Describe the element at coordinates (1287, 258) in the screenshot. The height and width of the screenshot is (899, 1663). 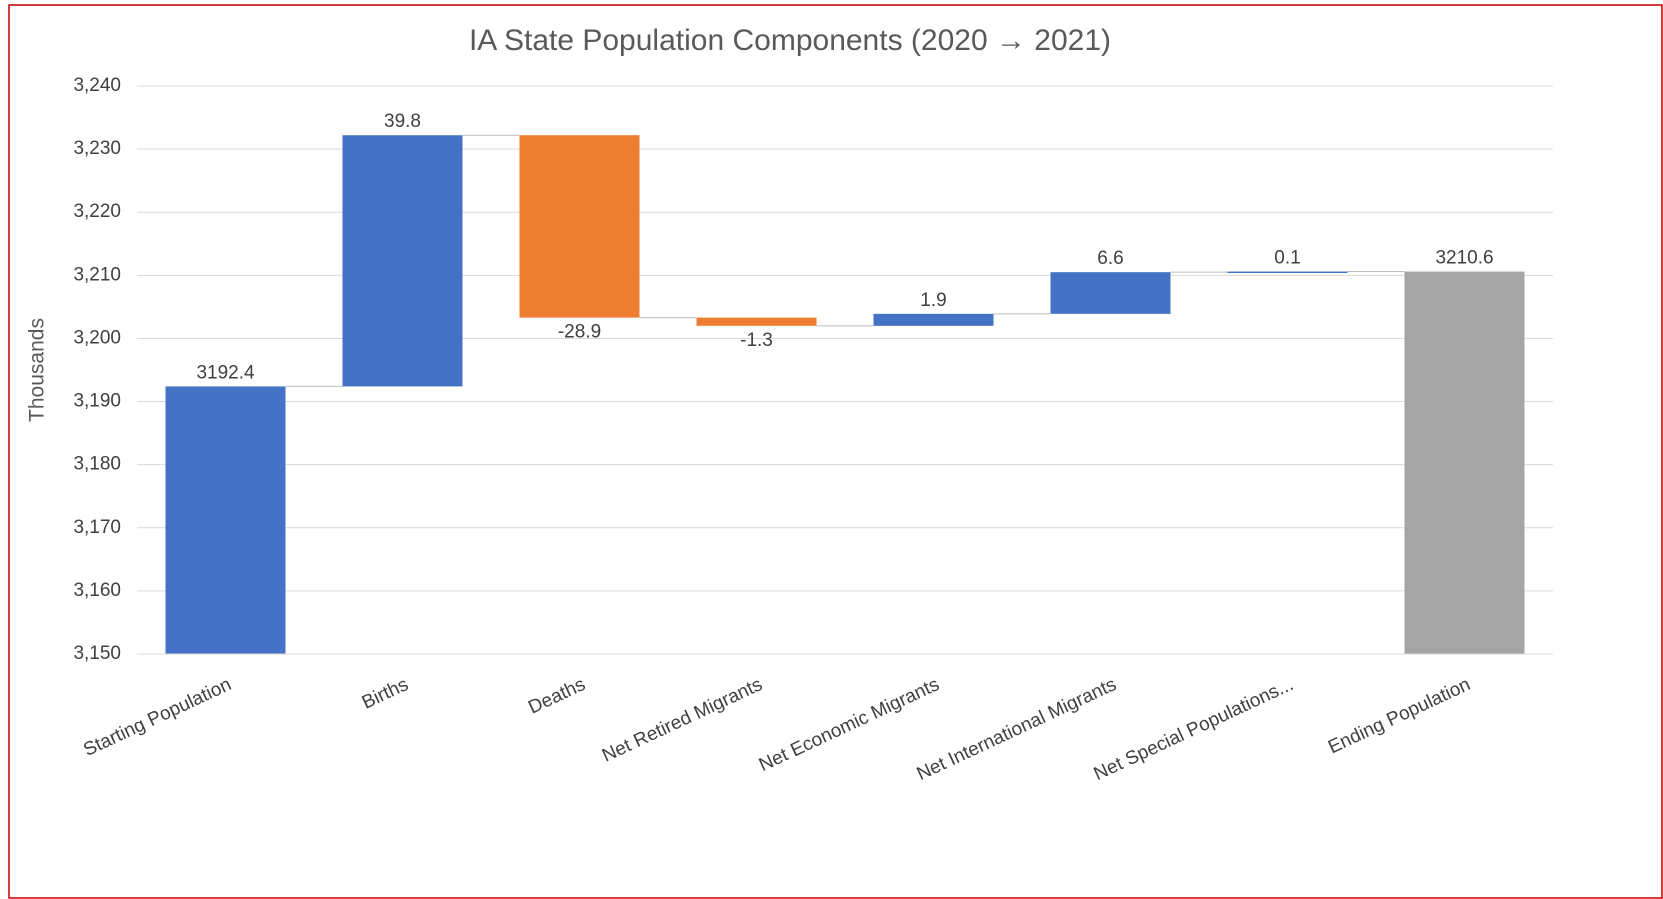
I see `data-label: 0.1` at that location.